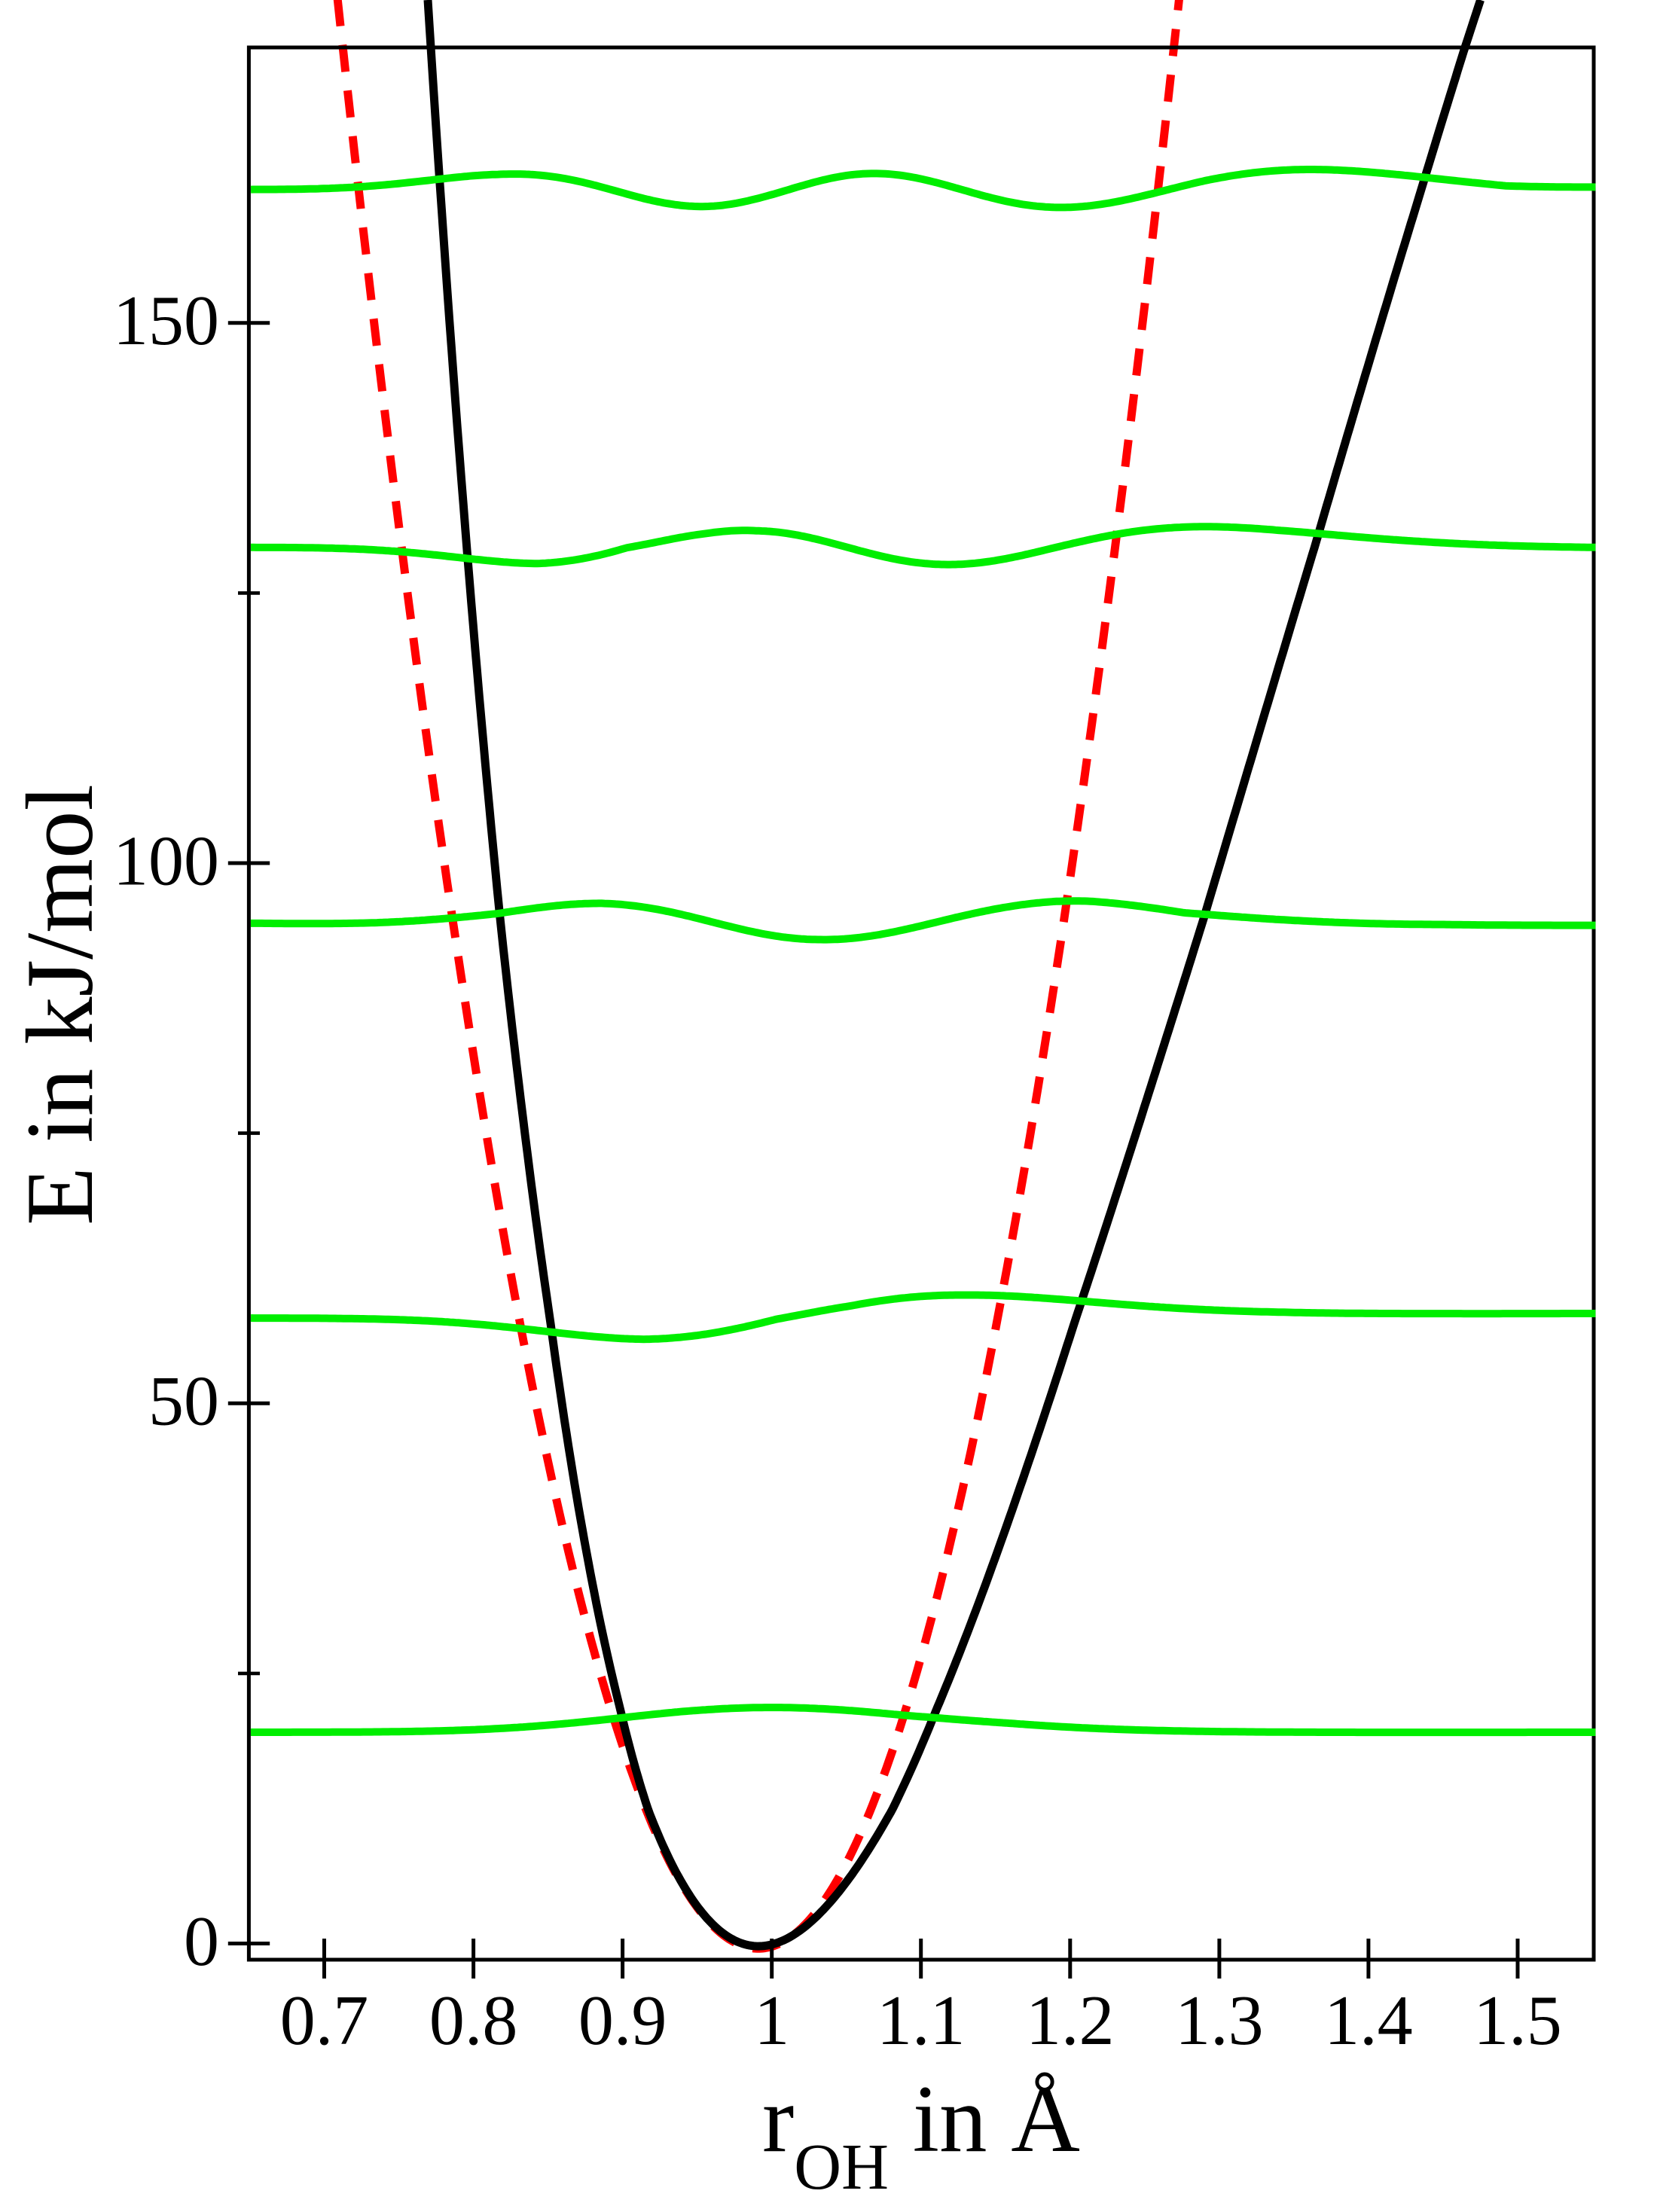 This screenshot has height=2212, width=1657. Describe the element at coordinates (183, 1401) in the screenshot. I see `svg-text: 50` at that location.